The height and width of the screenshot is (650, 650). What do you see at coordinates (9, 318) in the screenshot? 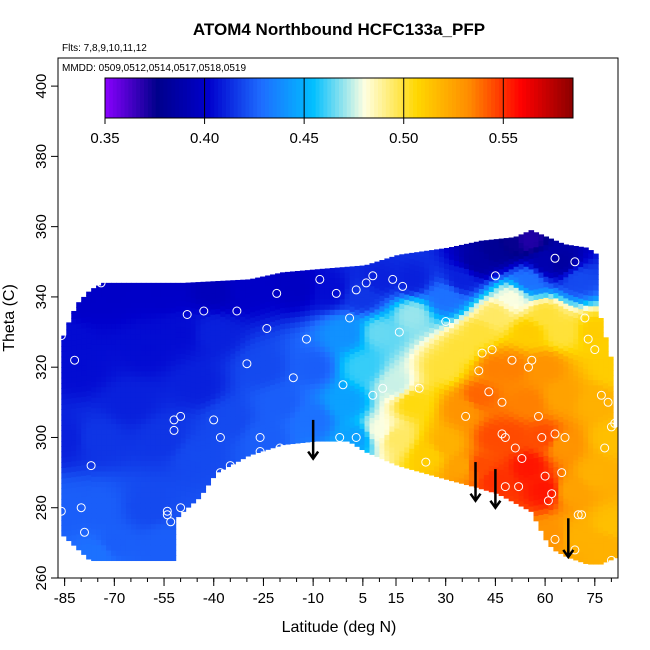
I see `y-axis-label: Theta (C)` at bounding box center [9, 318].